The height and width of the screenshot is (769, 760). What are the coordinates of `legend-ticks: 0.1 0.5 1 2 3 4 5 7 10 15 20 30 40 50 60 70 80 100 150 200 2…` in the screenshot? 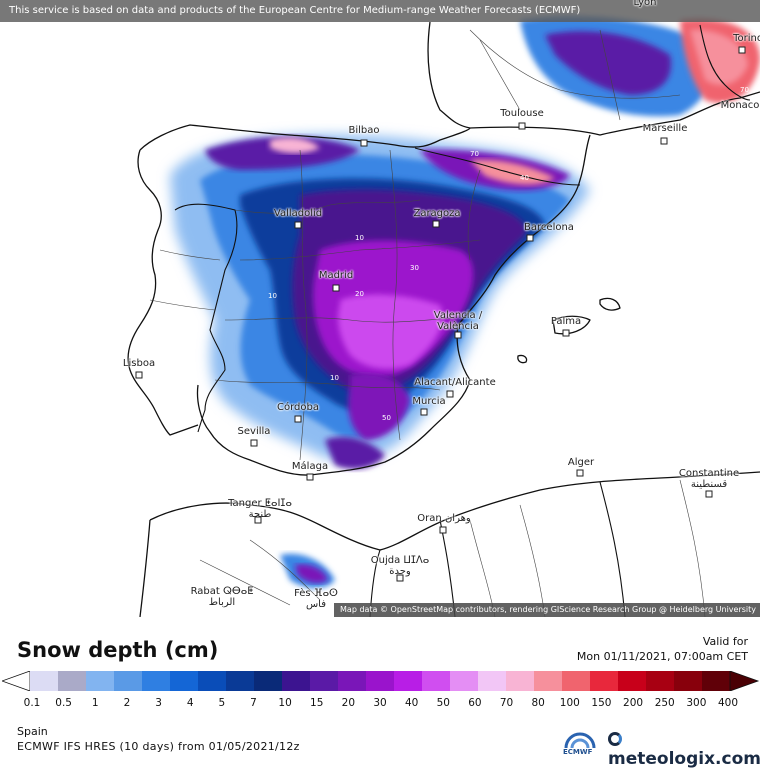 It's located at (380, 704).